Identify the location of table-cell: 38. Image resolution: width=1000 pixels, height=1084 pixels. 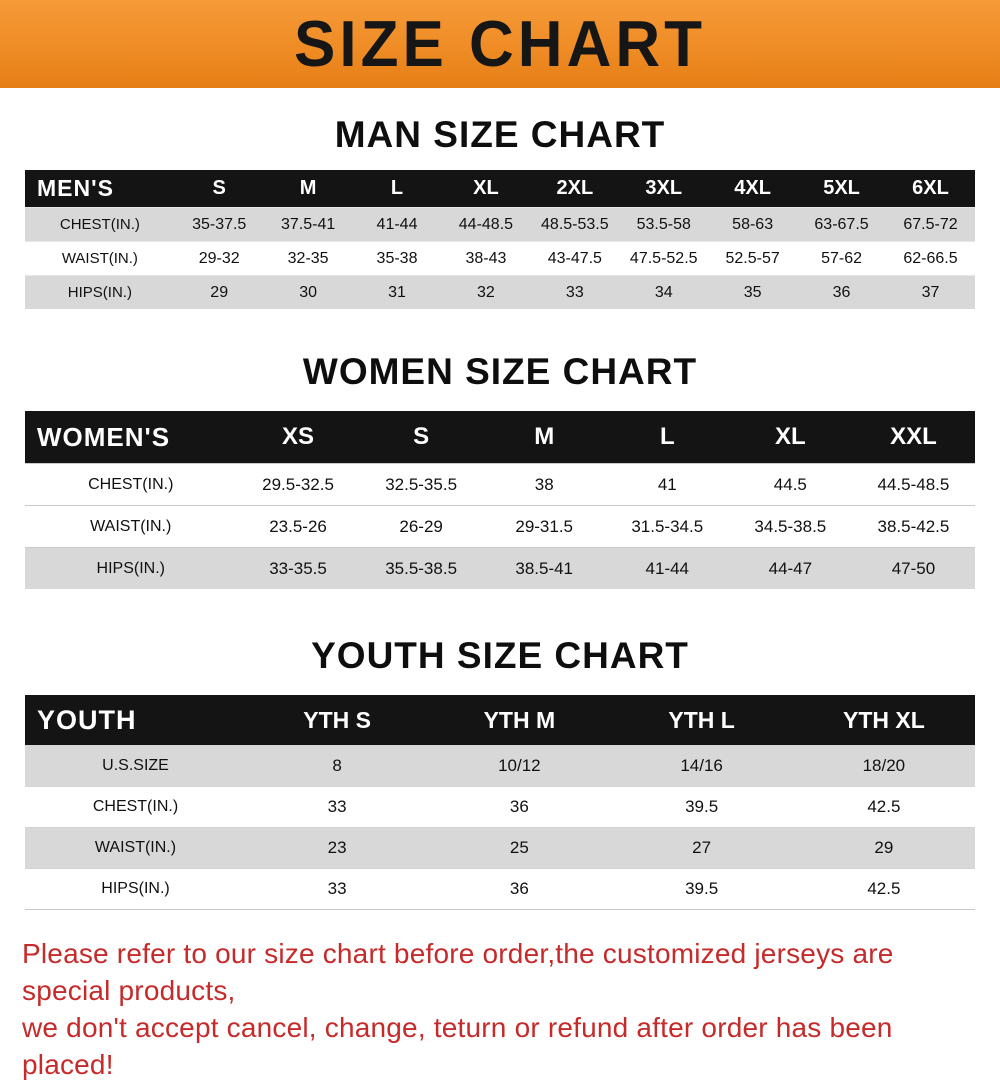
(544, 484).